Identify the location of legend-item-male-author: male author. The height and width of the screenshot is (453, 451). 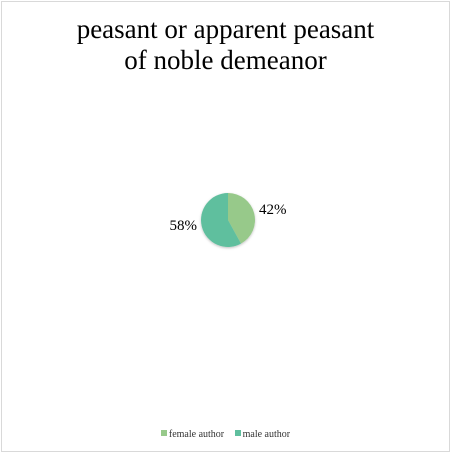
(262, 434).